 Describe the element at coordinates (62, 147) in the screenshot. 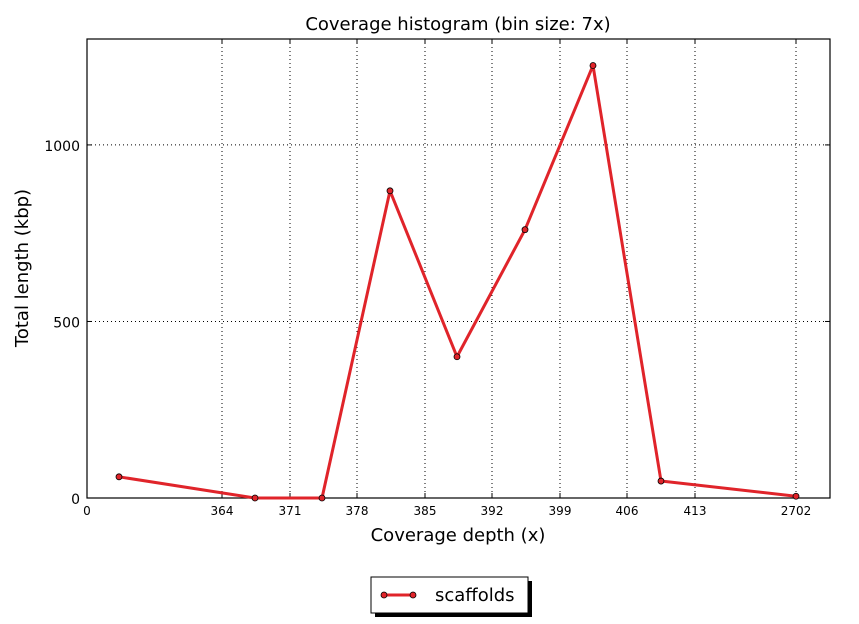

I see `y-tick-label: 1000` at that location.